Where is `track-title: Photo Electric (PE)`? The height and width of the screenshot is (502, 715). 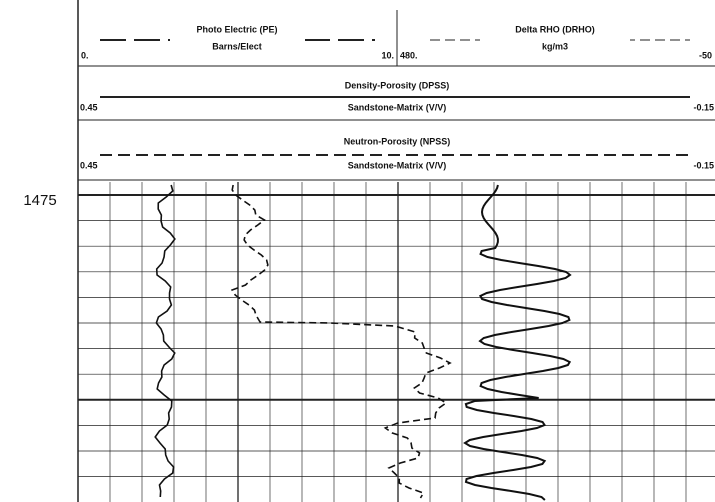 track-title: Photo Electric (PE) is located at coordinates (236, 29).